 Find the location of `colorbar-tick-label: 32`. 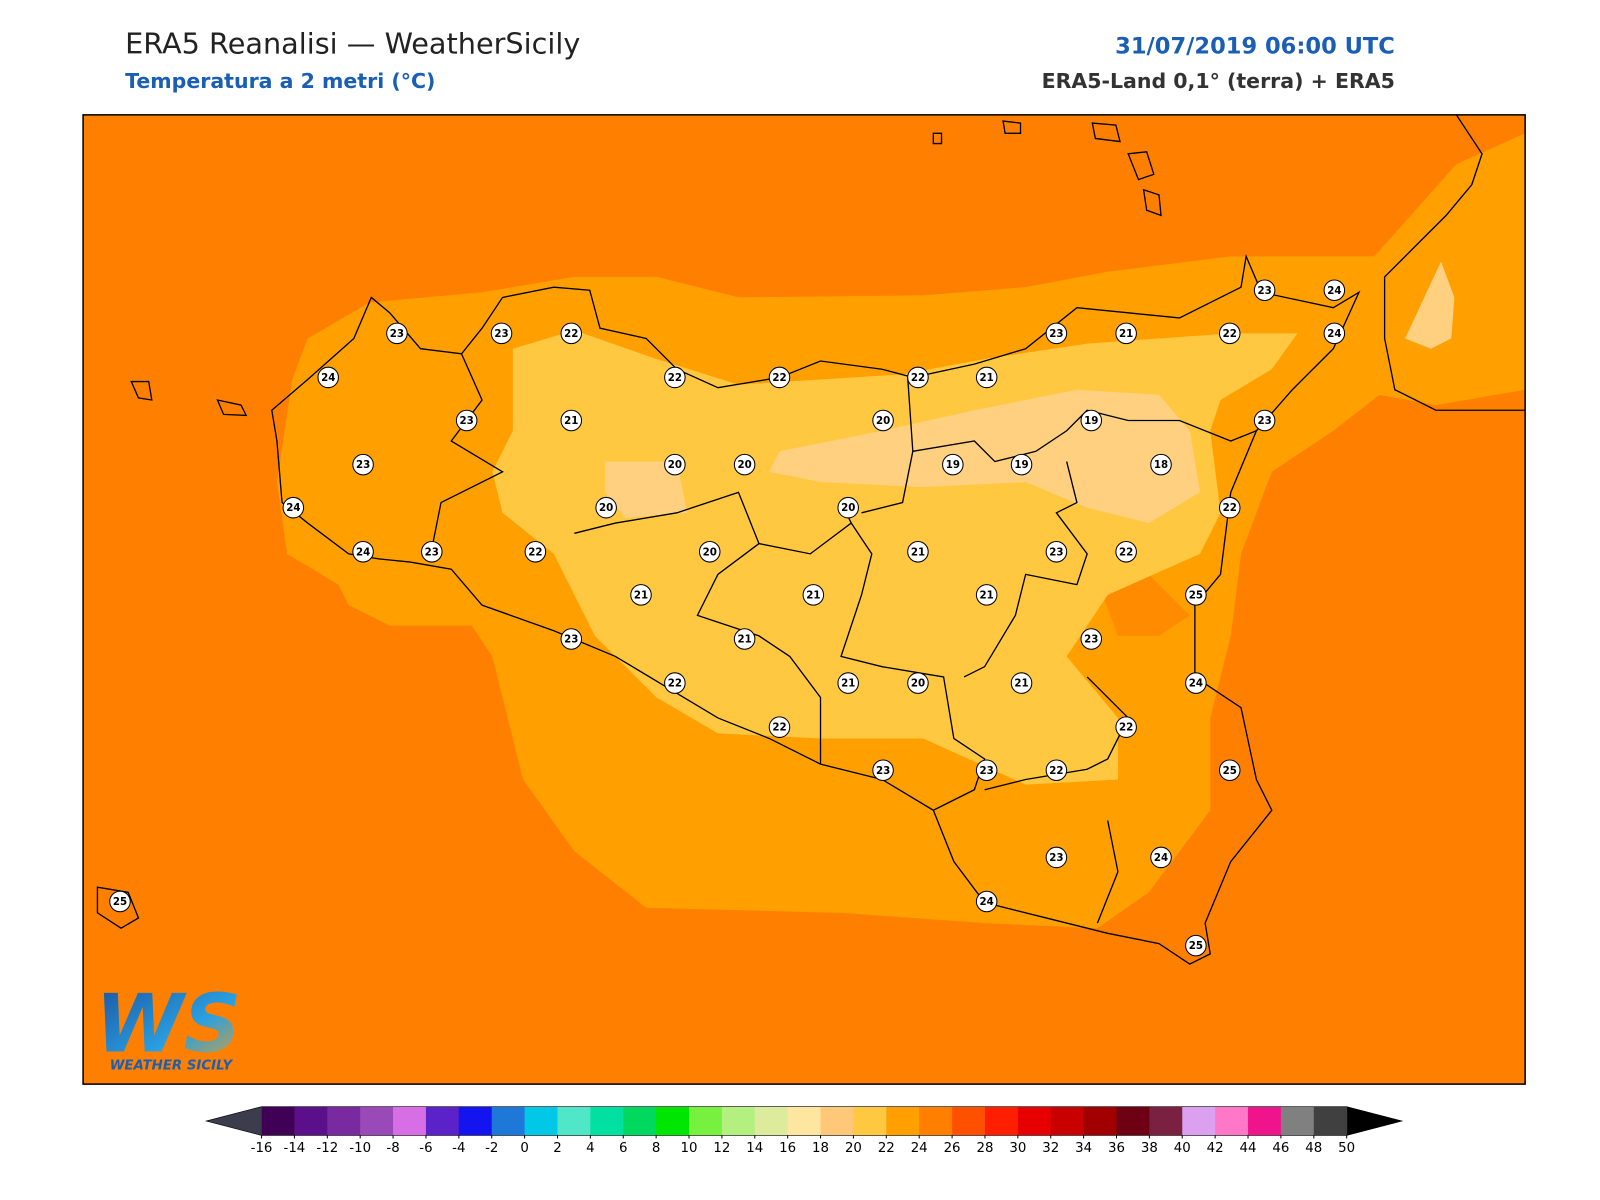

colorbar-tick-label: 32 is located at coordinates (1050, 1148).